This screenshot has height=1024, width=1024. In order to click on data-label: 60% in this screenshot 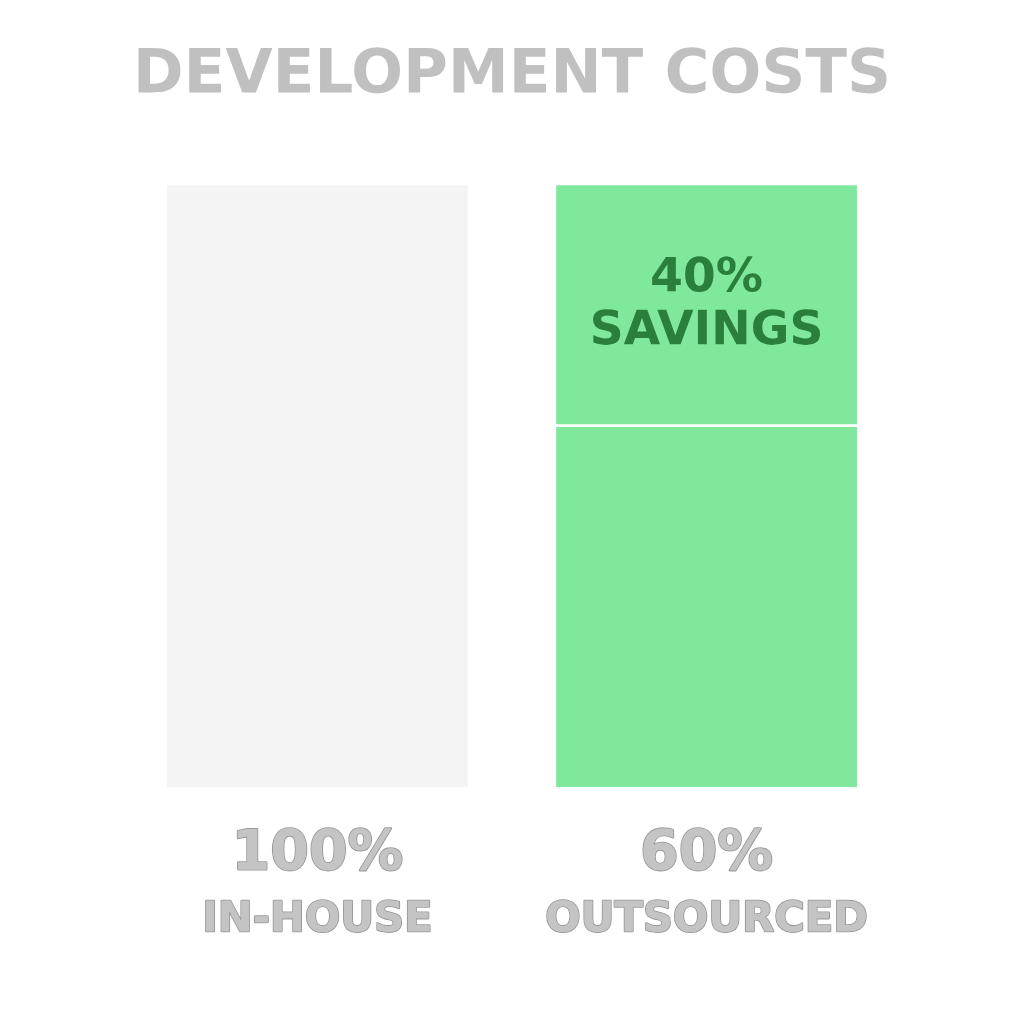, I will do `click(707, 849)`.